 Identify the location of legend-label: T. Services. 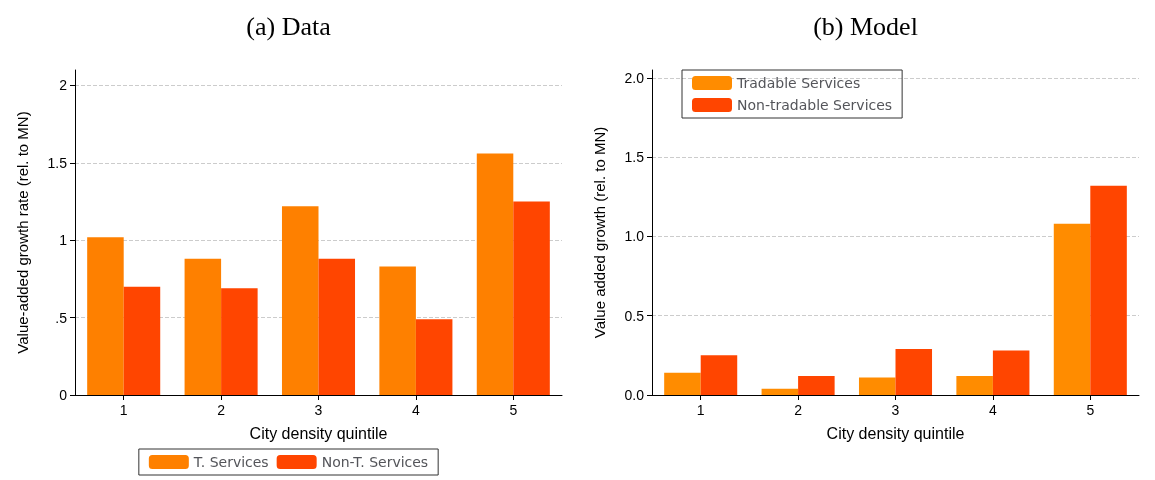
(230, 462).